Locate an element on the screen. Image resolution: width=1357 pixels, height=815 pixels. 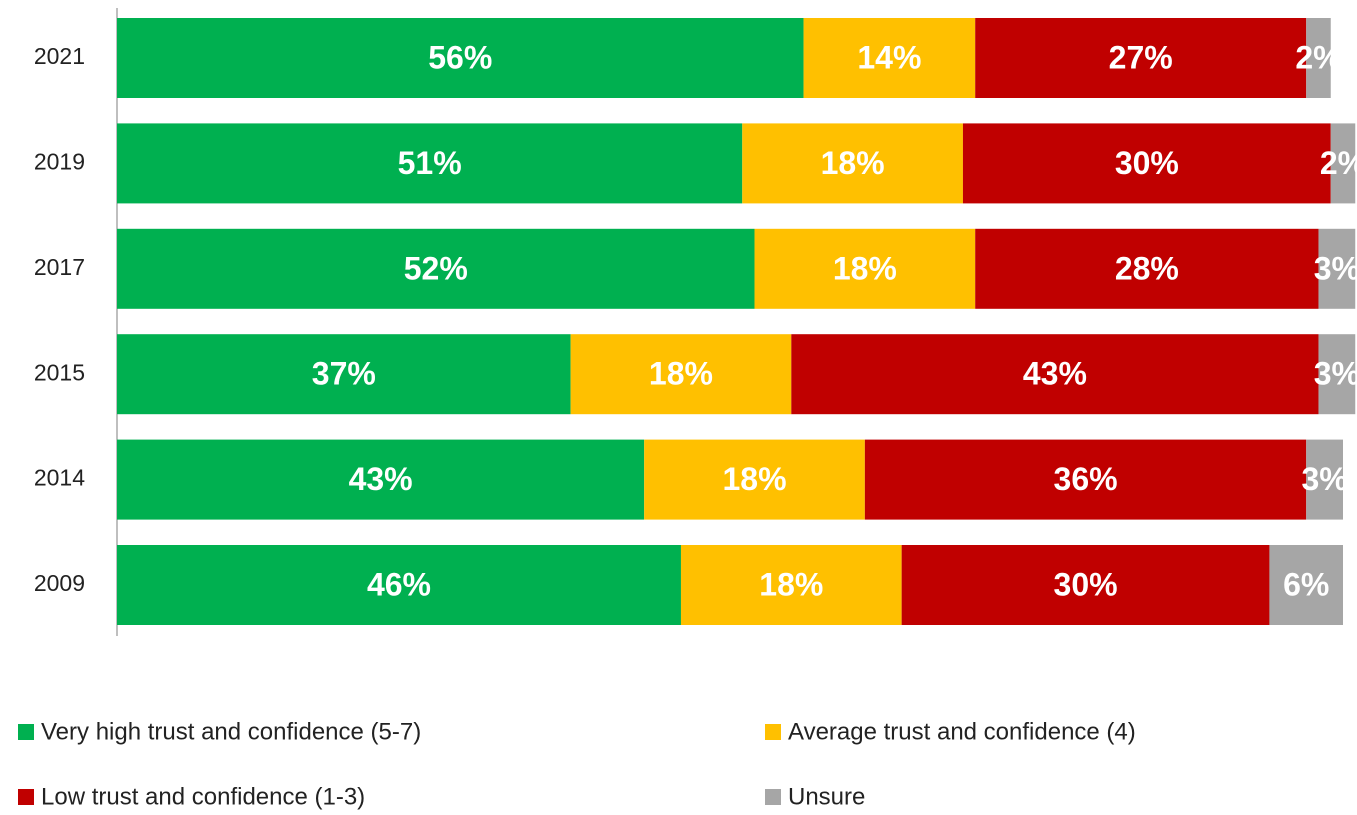
legend-label: Unsure is located at coordinates (826, 796).